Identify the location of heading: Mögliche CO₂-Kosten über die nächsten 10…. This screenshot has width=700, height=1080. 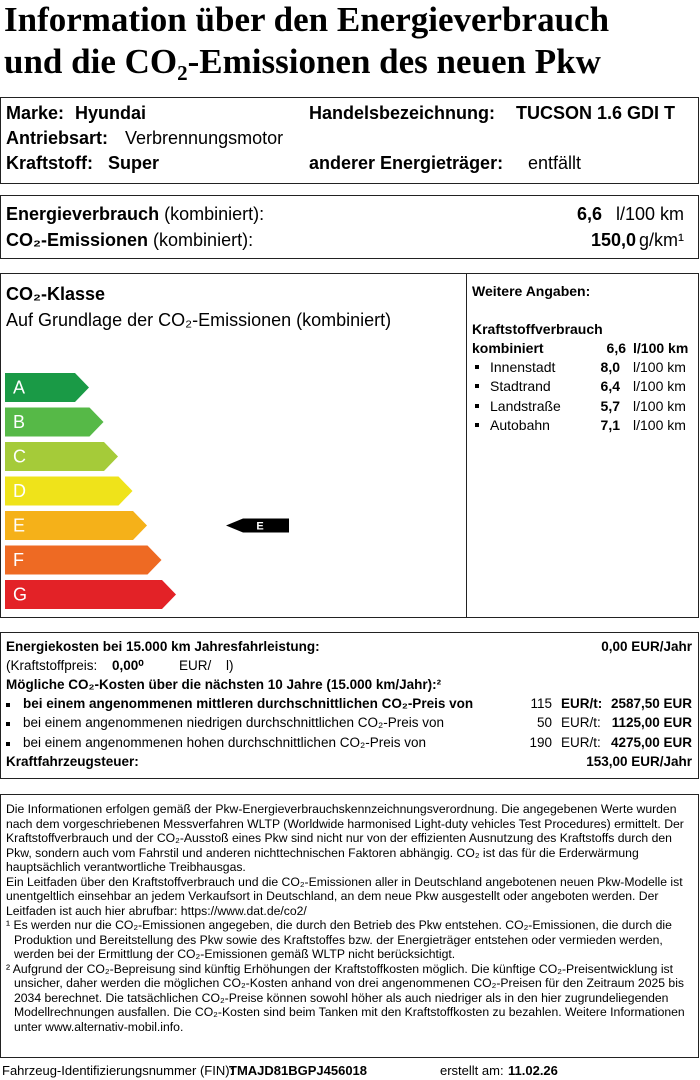
(224, 684).